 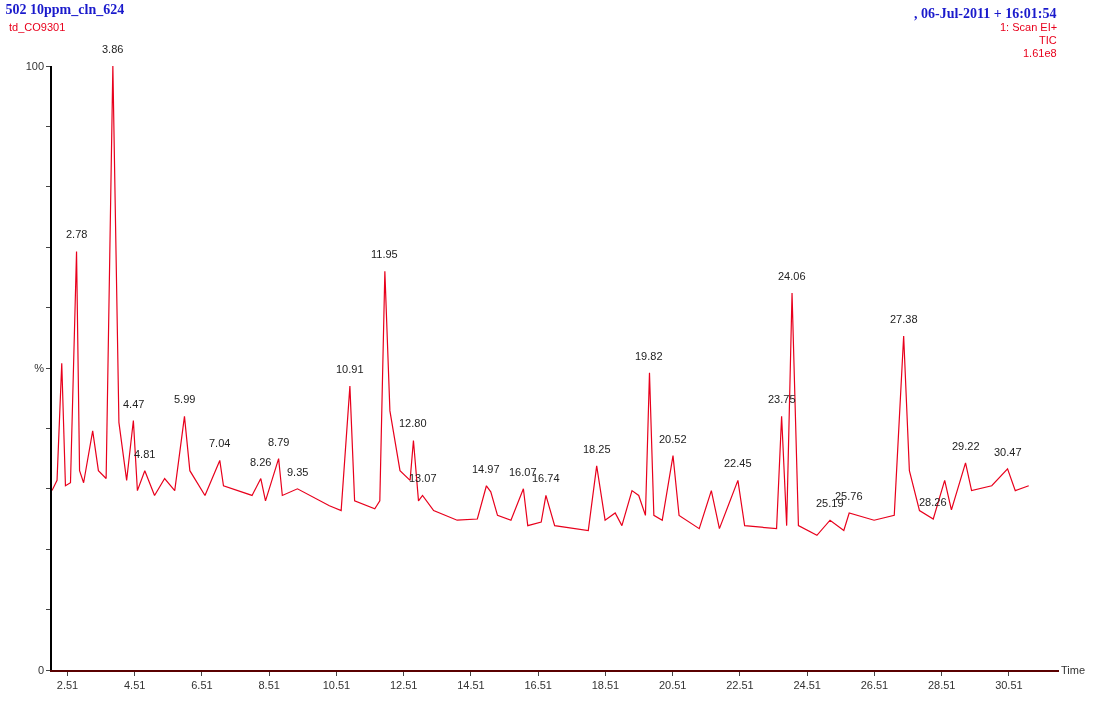 I want to click on y-tick-label: %, so click(x=39, y=367).